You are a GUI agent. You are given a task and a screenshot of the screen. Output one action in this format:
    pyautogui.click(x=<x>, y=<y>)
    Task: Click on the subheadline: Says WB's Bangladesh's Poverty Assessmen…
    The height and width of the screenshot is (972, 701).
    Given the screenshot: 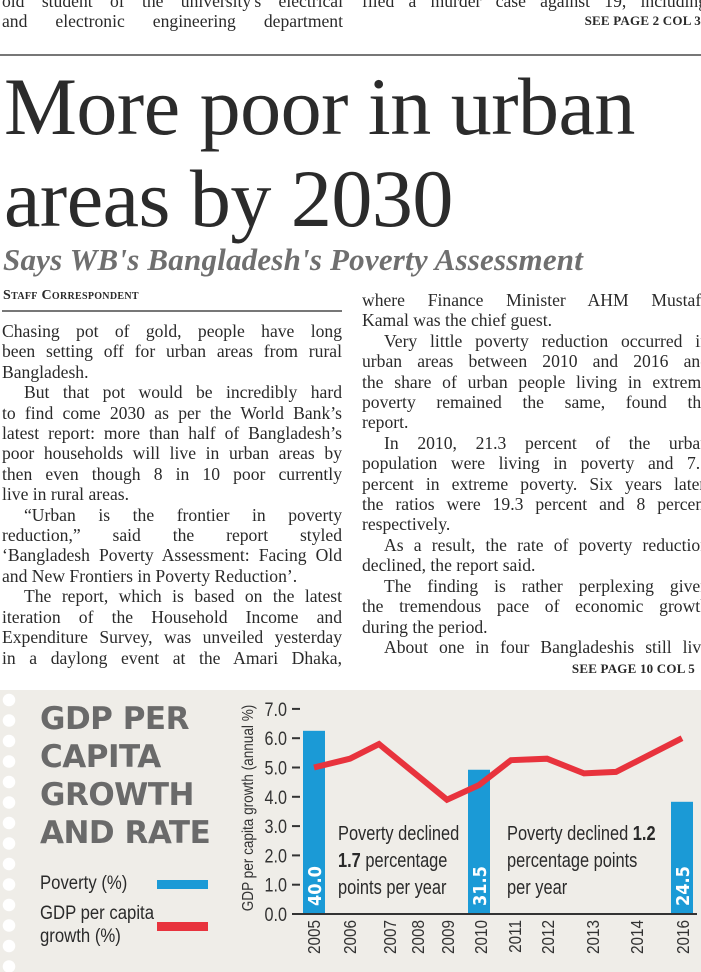 What is the action you would take?
    pyautogui.click(x=293, y=259)
    